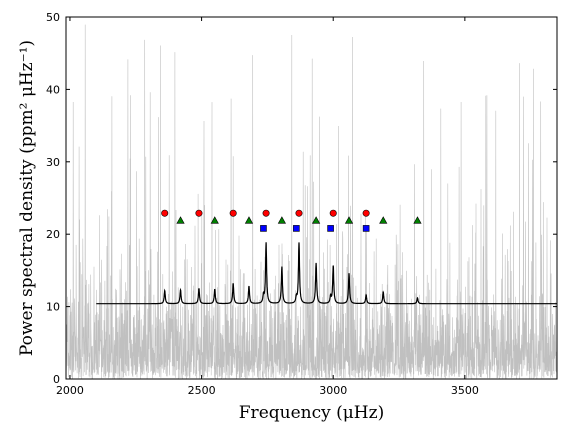  What do you see at coordinates (70, 390) in the screenshot?
I see `x-tick-label: 2000` at bounding box center [70, 390].